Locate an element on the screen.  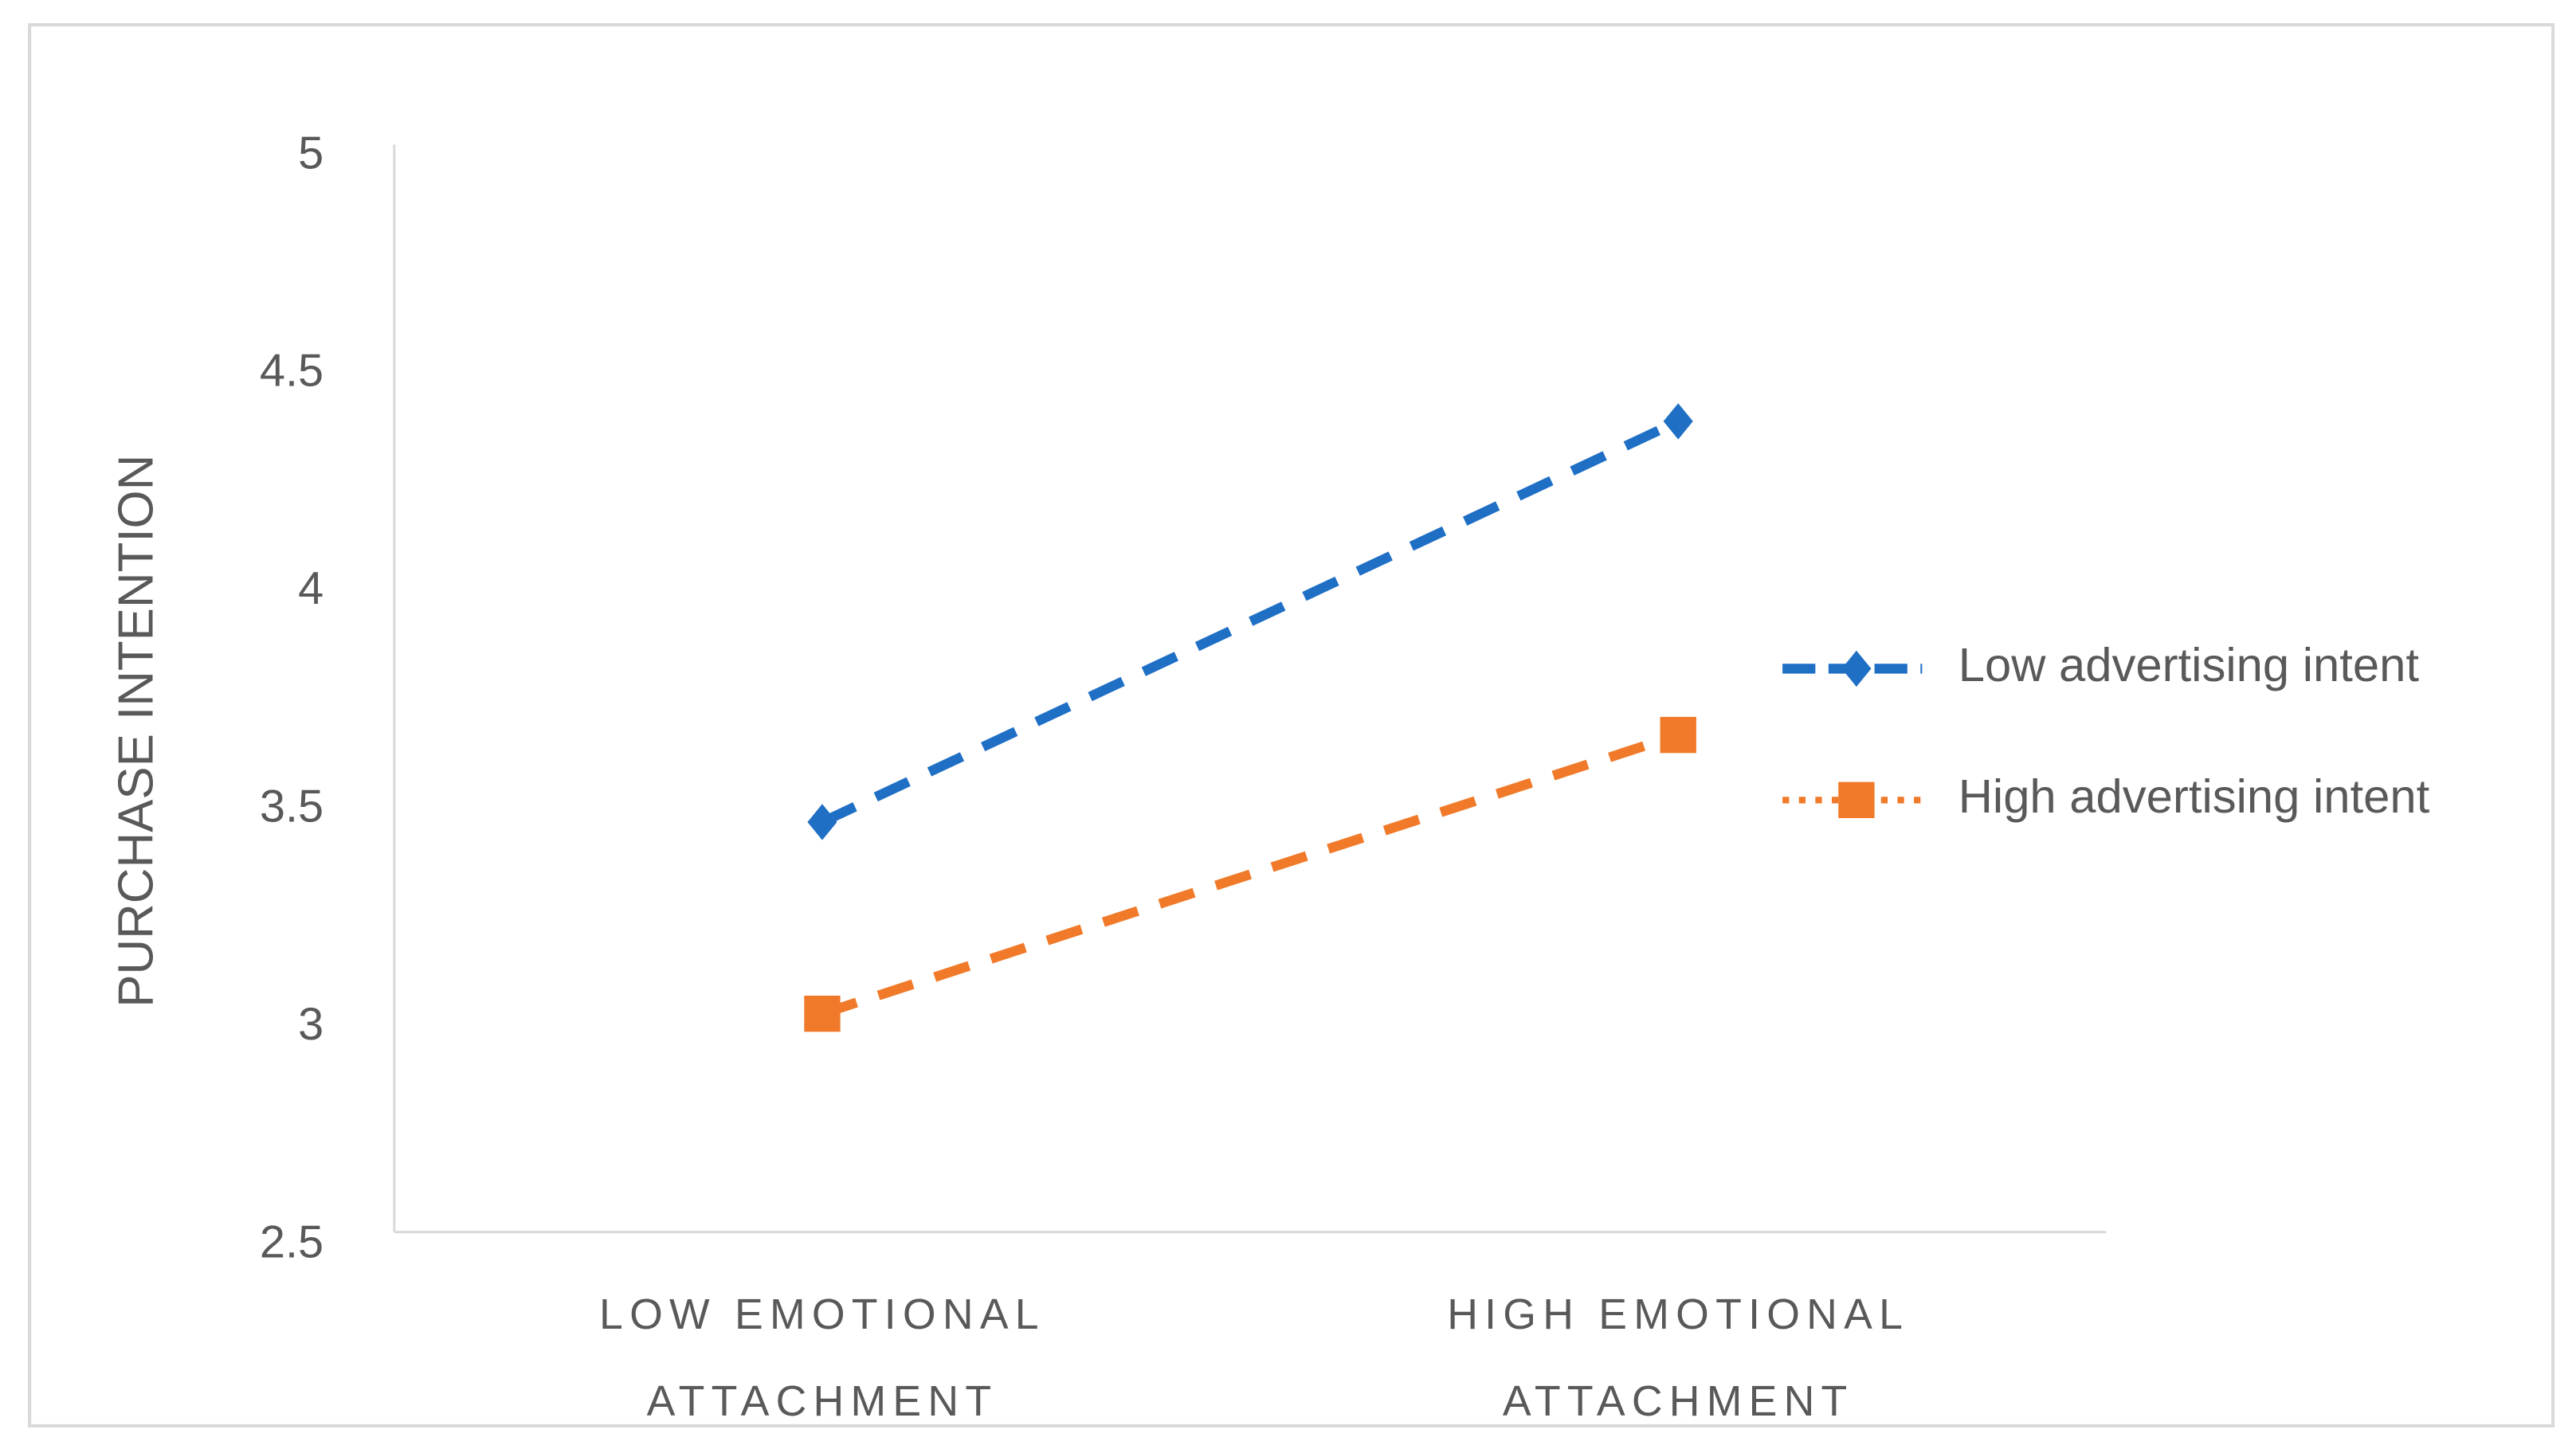
y-tick-label: 4.5 is located at coordinates (291, 372).